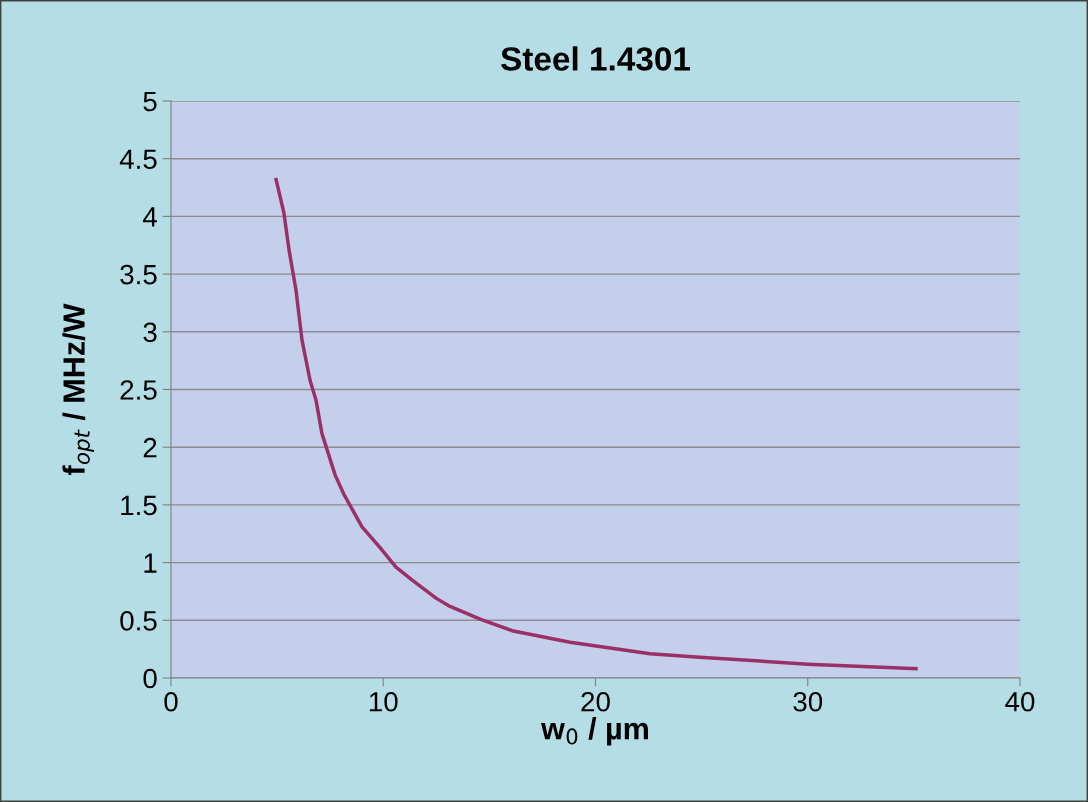  What do you see at coordinates (808, 701) in the screenshot?
I see `x-tick-label: 30` at bounding box center [808, 701].